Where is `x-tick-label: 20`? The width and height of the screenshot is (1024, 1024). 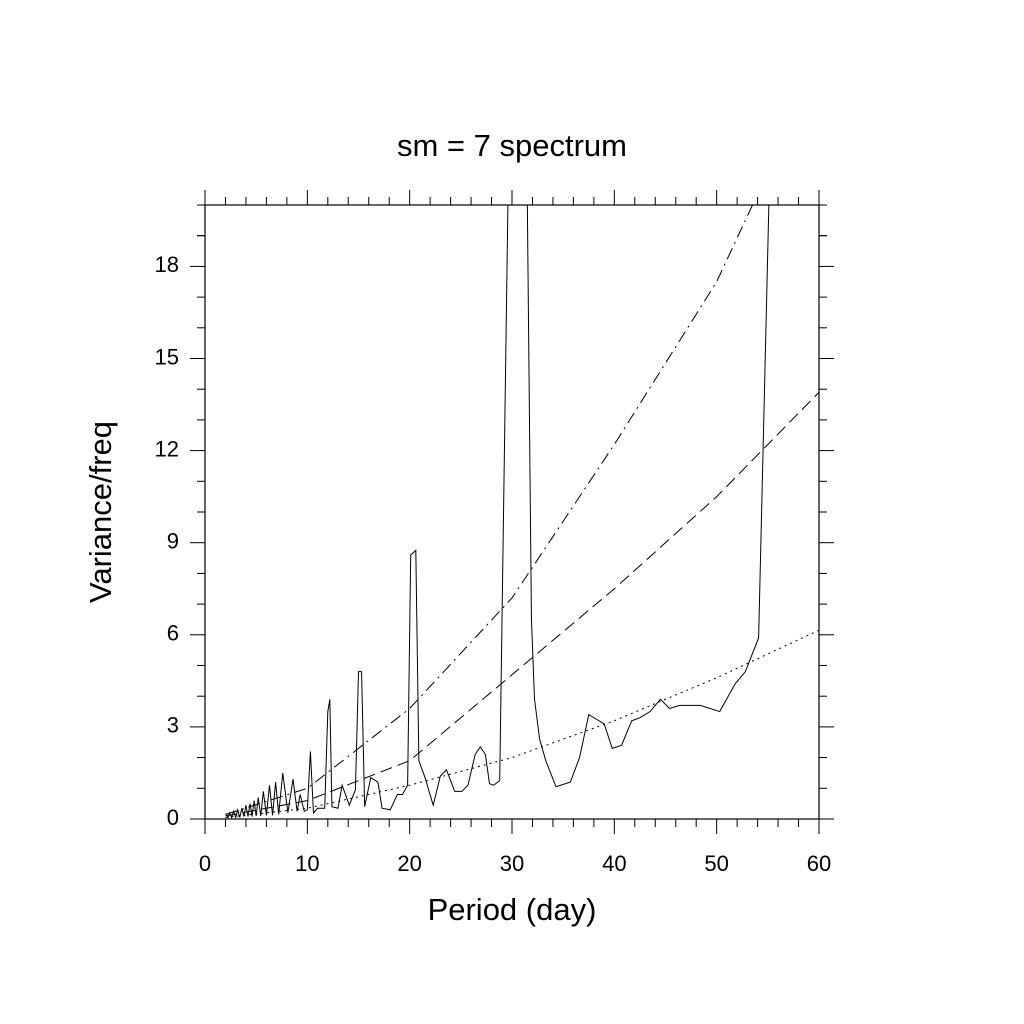 x-tick-label: 20 is located at coordinates (409, 863).